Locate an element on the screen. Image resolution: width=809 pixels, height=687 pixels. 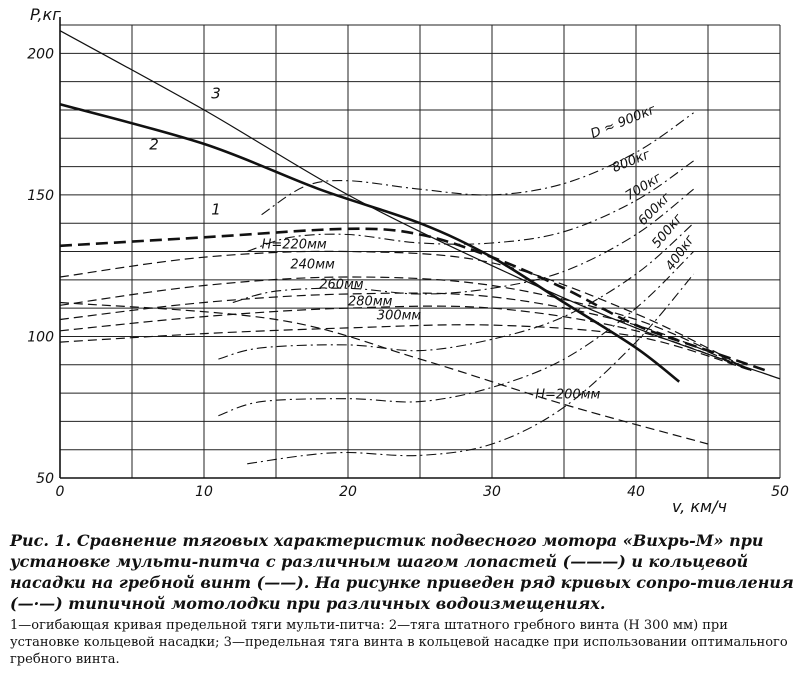
series-line-d-900кг is located at coordinates (477, 164).